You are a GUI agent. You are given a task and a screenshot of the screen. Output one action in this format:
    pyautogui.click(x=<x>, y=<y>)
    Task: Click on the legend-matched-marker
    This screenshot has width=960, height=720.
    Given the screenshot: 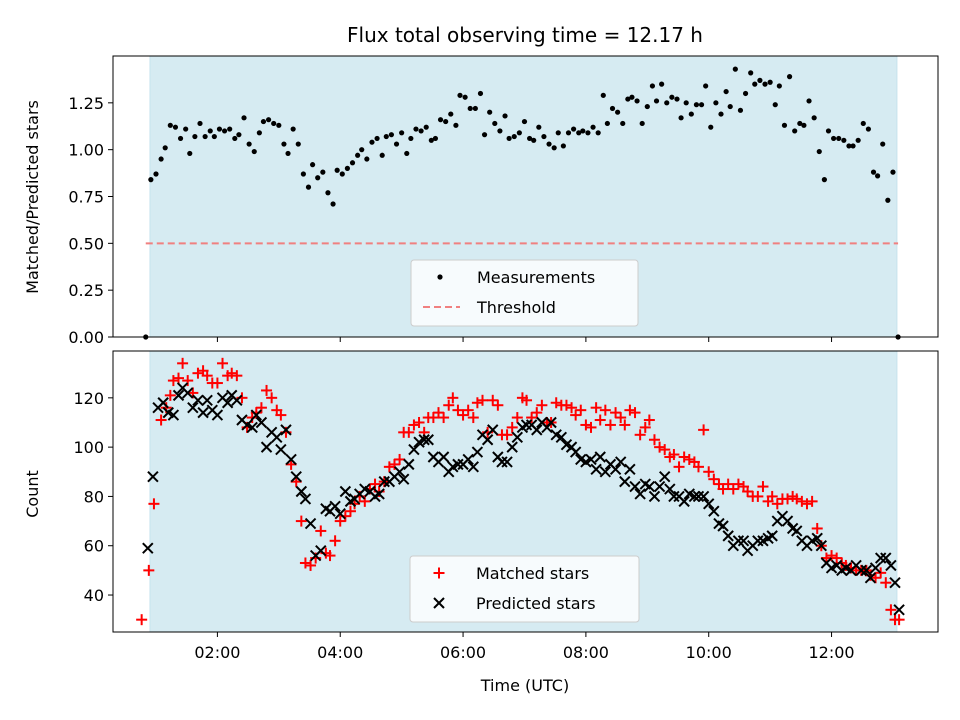 What is the action you would take?
    pyautogui.click(x=439, y=573)
    